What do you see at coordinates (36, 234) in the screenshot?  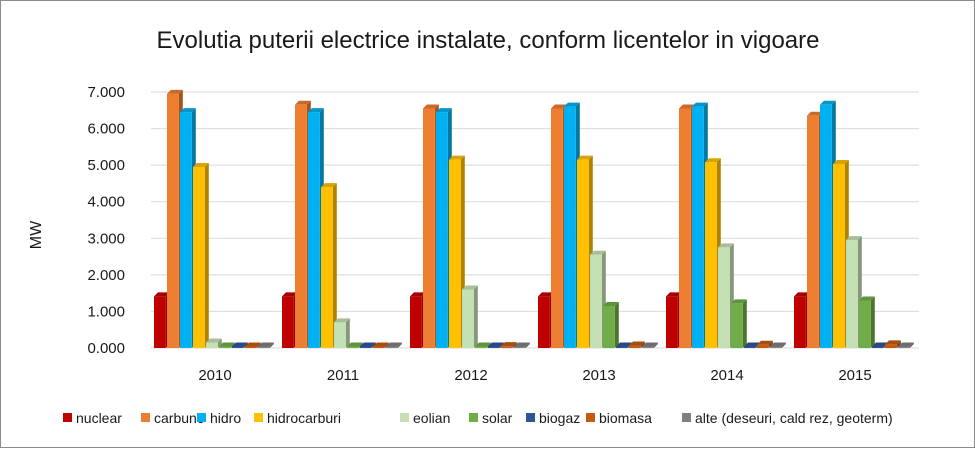 I see `y-axis-label: MW` at bounding box center [36, 234].